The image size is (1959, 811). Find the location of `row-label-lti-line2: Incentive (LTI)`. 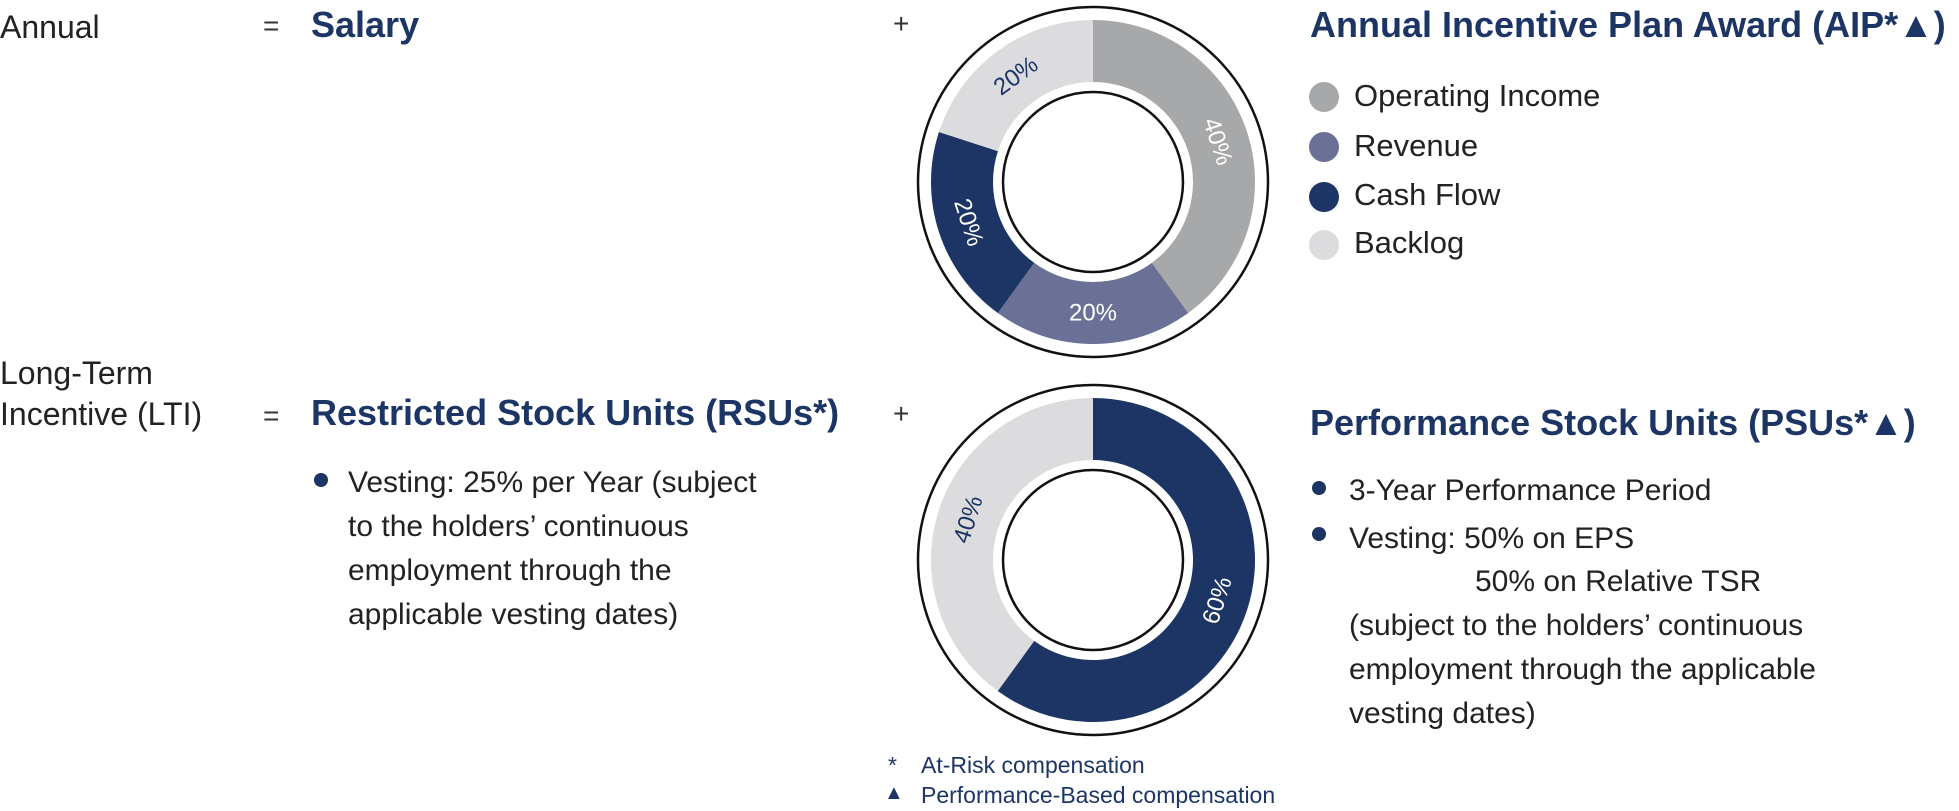

row-label-lti-line2: Incentive (LTI) is located at coordinates (101, 414).